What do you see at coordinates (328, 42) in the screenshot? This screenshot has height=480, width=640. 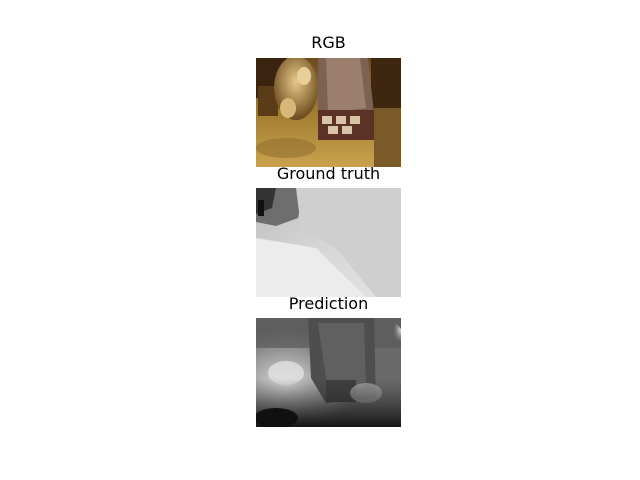 I see `rgb-title: RGB` at bounding box center [328, 42].